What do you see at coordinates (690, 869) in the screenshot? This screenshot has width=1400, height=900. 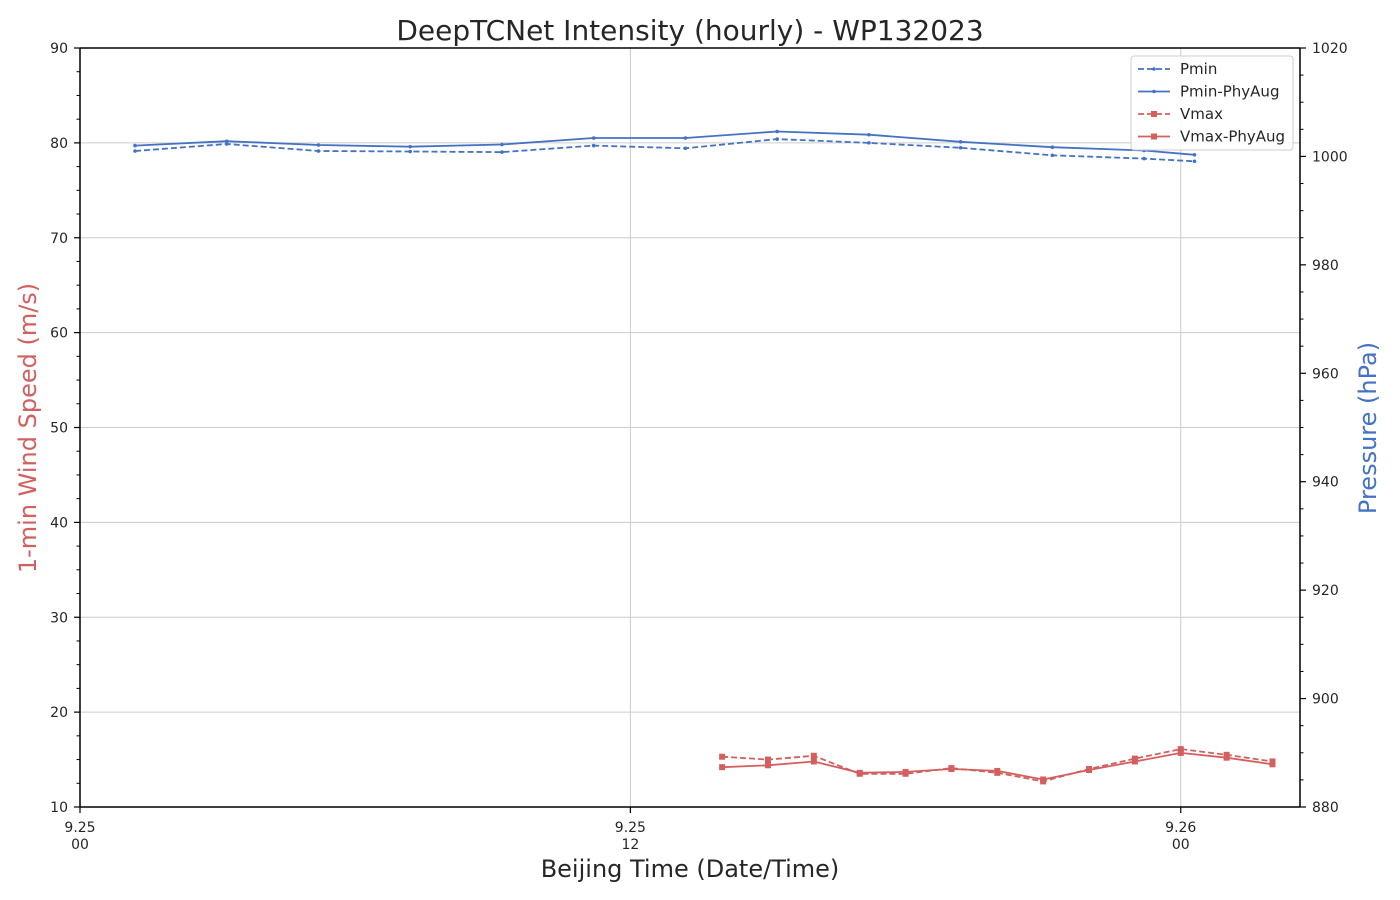 I see `x-axis-title: Beijing Time (Date/Time)` at bounding box center [690, 869].